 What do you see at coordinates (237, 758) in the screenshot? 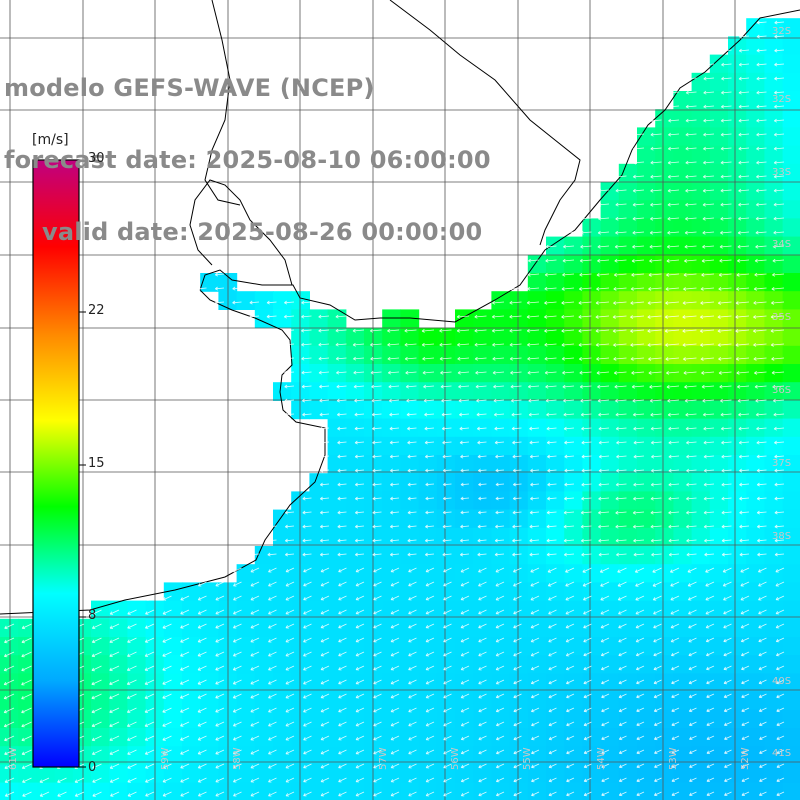
I see `lon-label: 58W` at bounding box center [237, 758].